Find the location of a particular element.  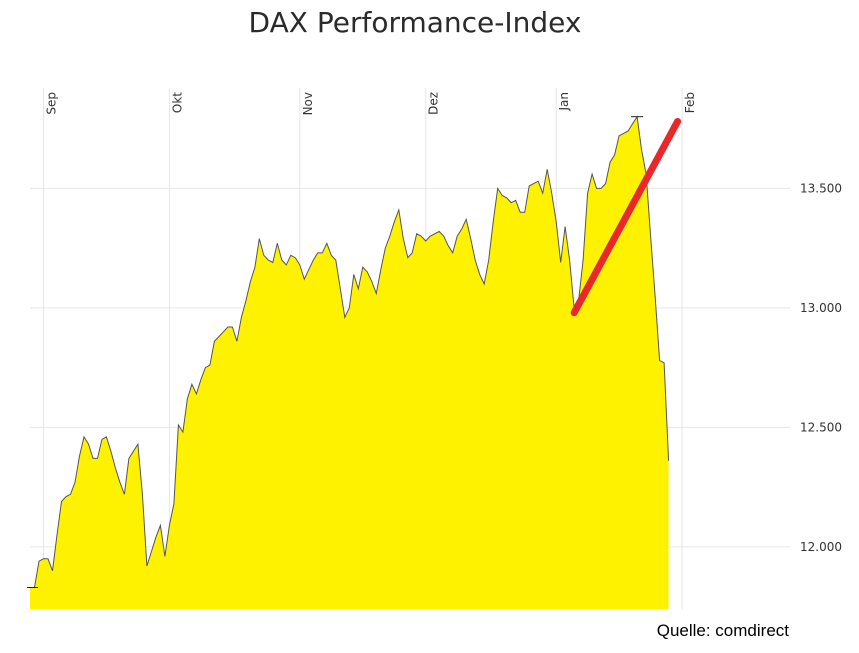

x-tick-label: Jan is located at coordinates (564, 102).